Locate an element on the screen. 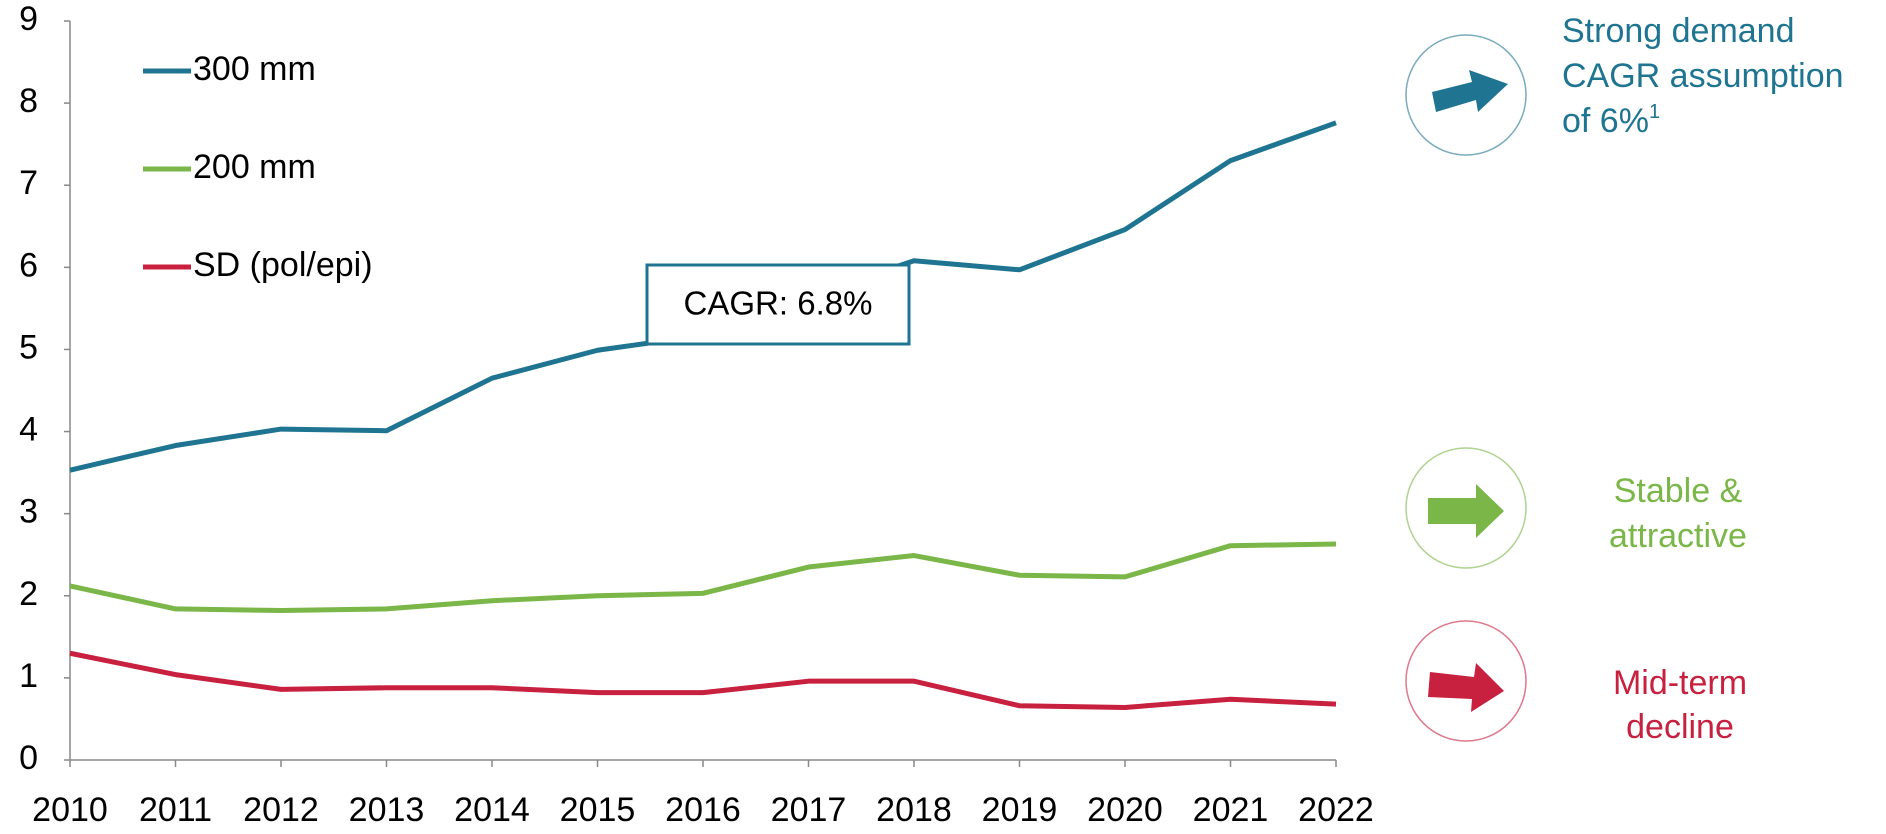  y-tick-label: 0 is located at coordinates (28, 758).